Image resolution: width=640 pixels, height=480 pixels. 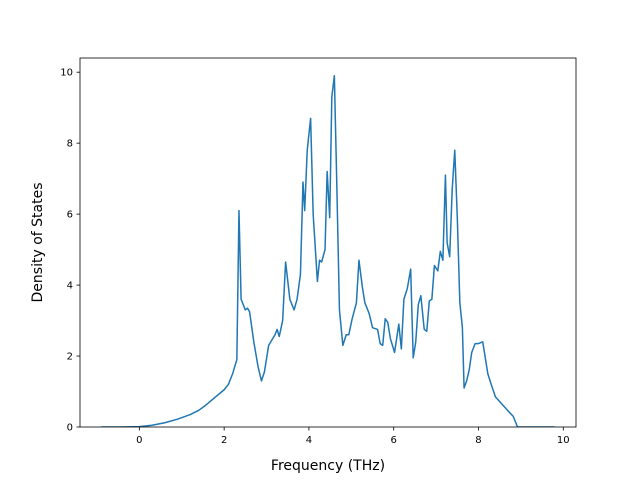 What do you see at coordinates (70, 428) in the screenshot?
I see `y-tick-label: 0` at bounding box center [70, 428].